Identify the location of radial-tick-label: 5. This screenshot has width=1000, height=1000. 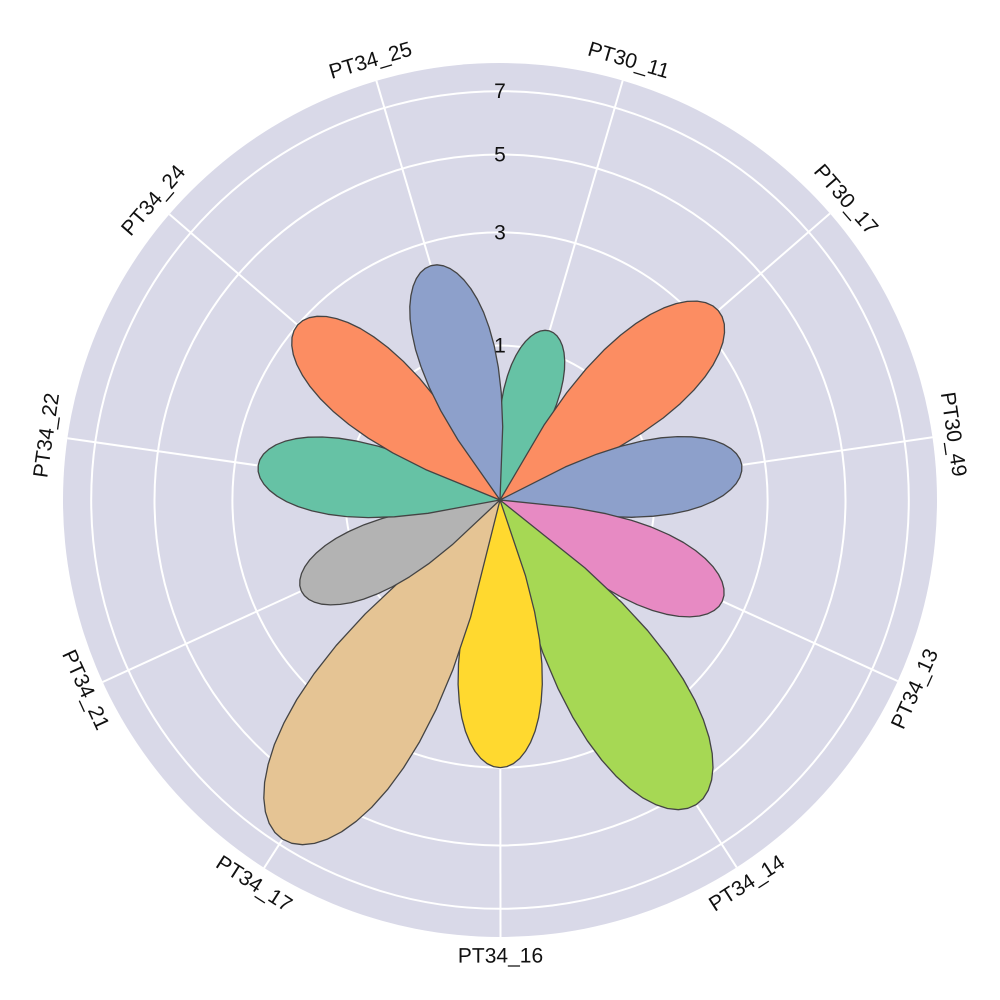
(500, 155).